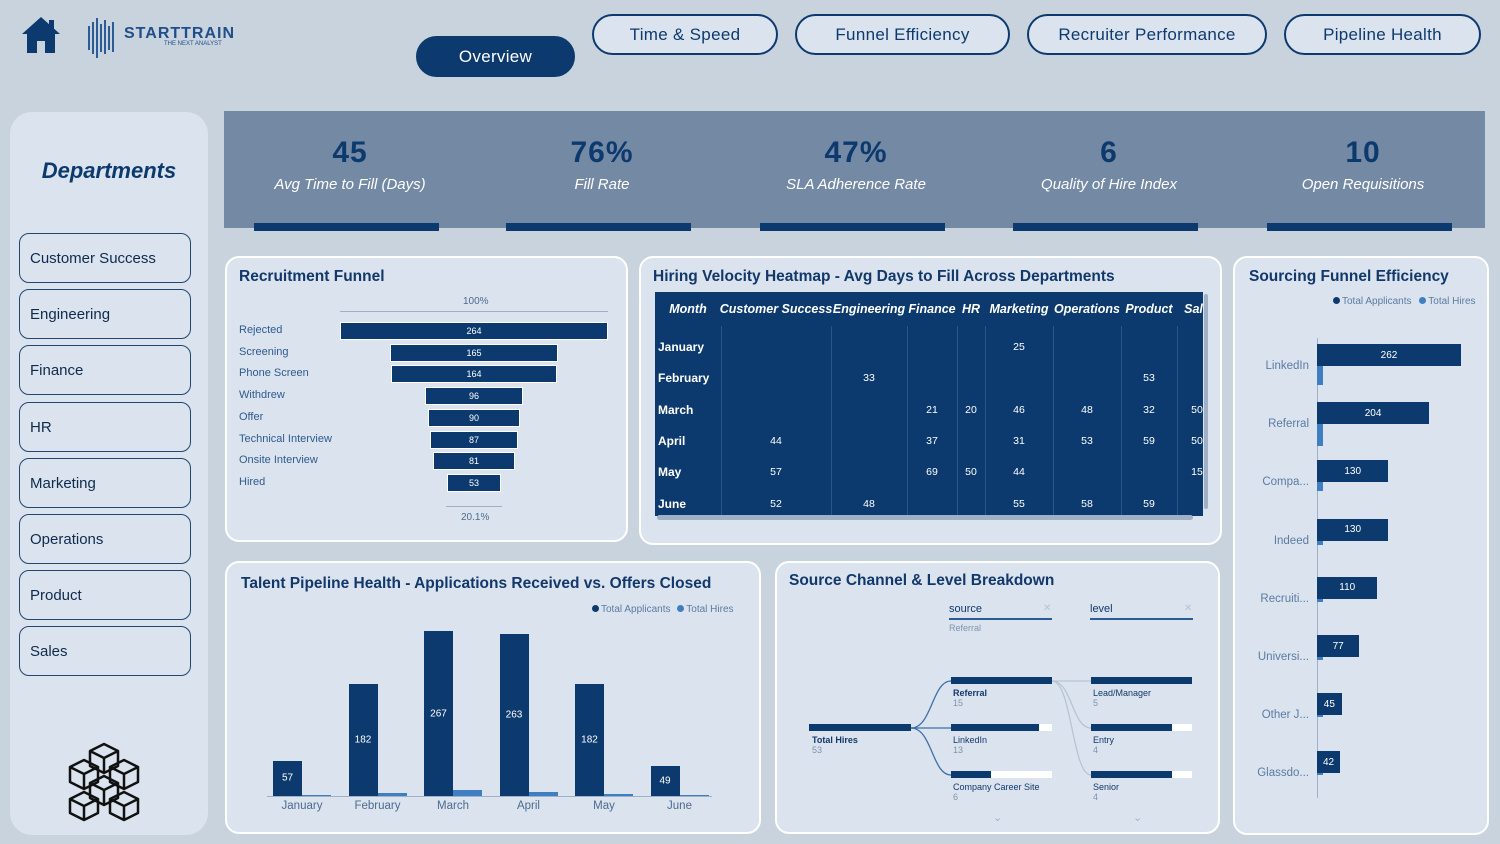  I want to click on heatmap-cell: 32, so click(1149, 409).